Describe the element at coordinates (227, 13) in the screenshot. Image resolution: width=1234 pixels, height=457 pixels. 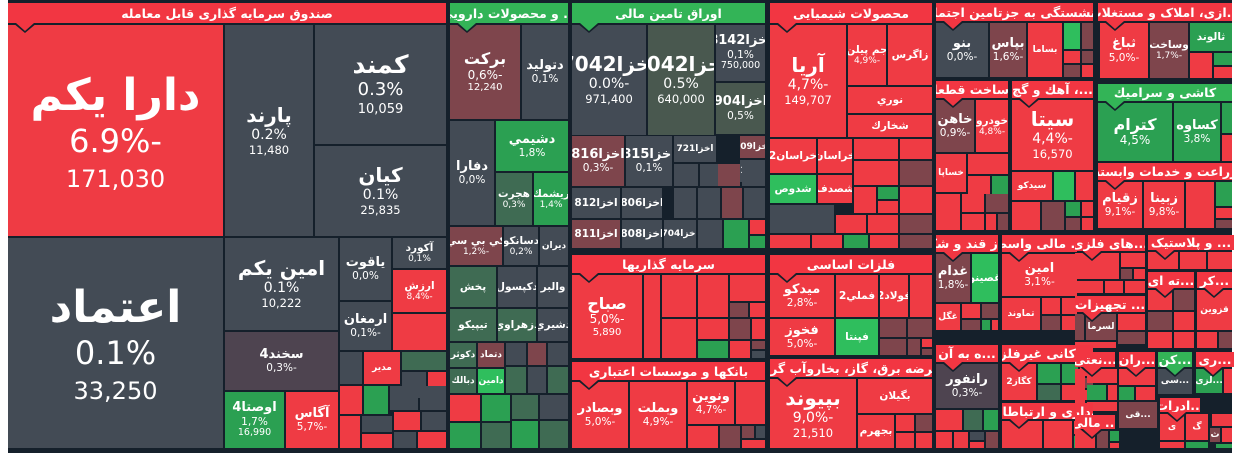
I see `sector-header-etf: صندوق سرمایه گذاری قابل معامله` at that location.